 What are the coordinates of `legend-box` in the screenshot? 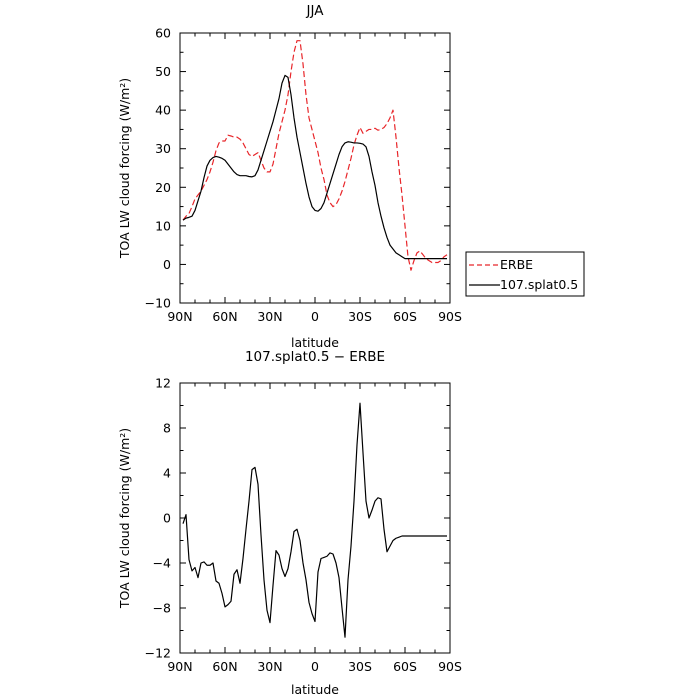 It's located at (525, 274).